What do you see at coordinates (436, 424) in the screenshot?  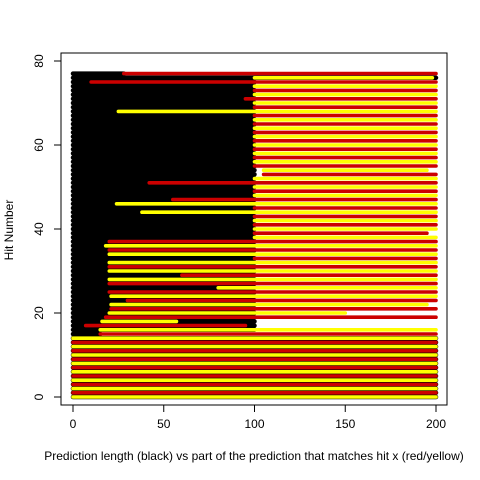 I see `x-tick-label: 200` at bounding box center [436, 424].